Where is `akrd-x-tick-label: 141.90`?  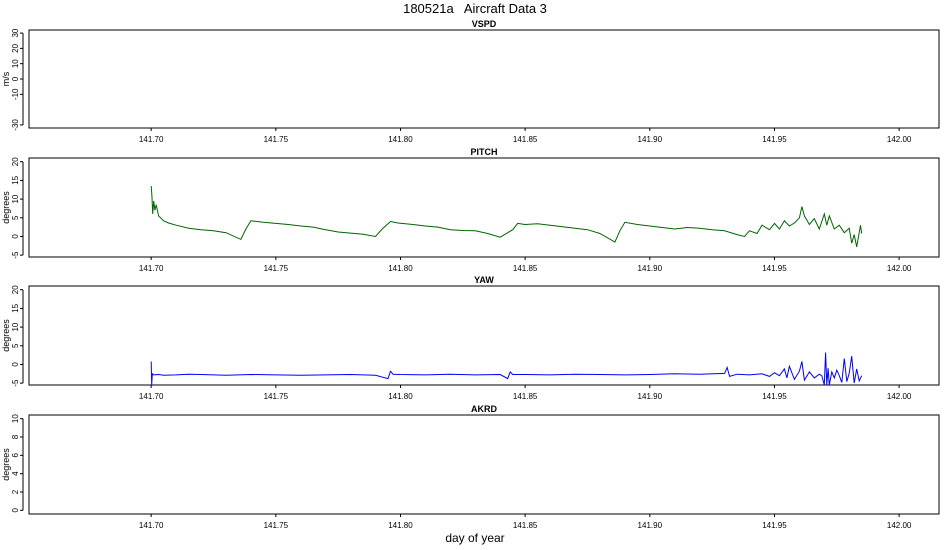 akrd-x-tick-label: 141.90 is located at coordinates (650, 525).